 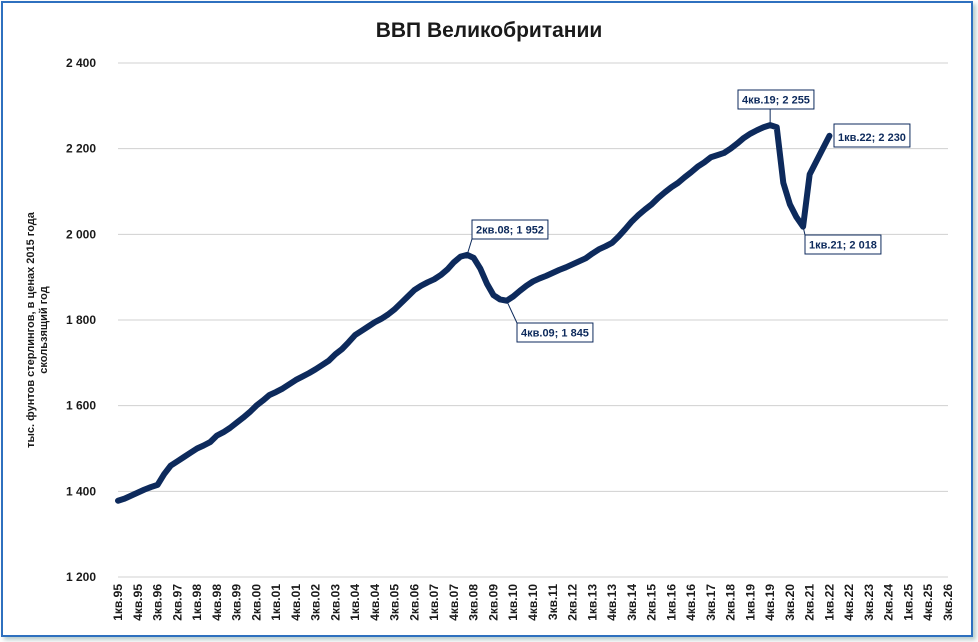 I want to click on y-tick-label: 1 200, so click(x=81, y=577).